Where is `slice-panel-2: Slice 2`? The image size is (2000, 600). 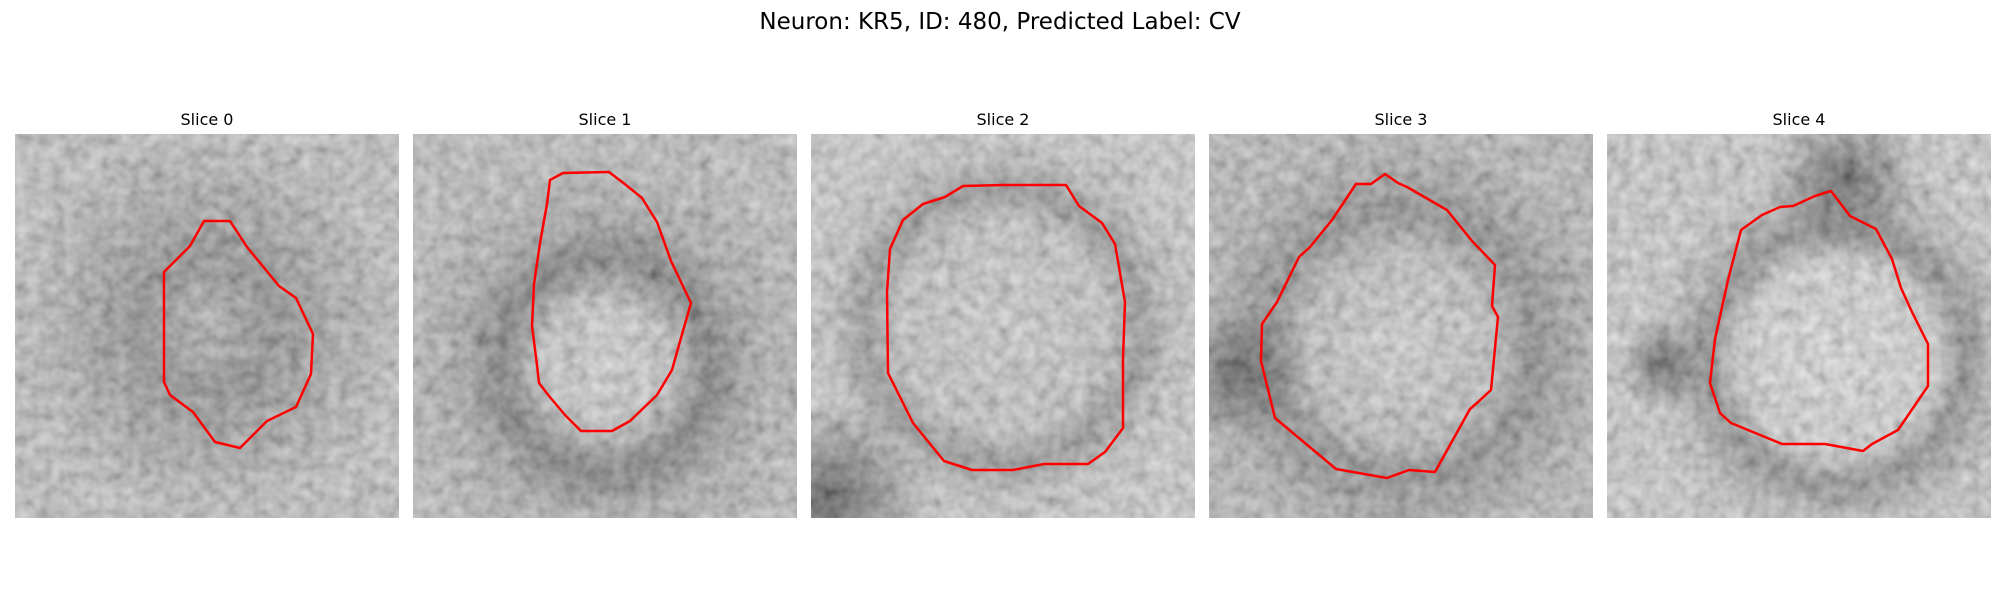
slice-panel-2: Slice 2 is located at coordinates (1003, 313).